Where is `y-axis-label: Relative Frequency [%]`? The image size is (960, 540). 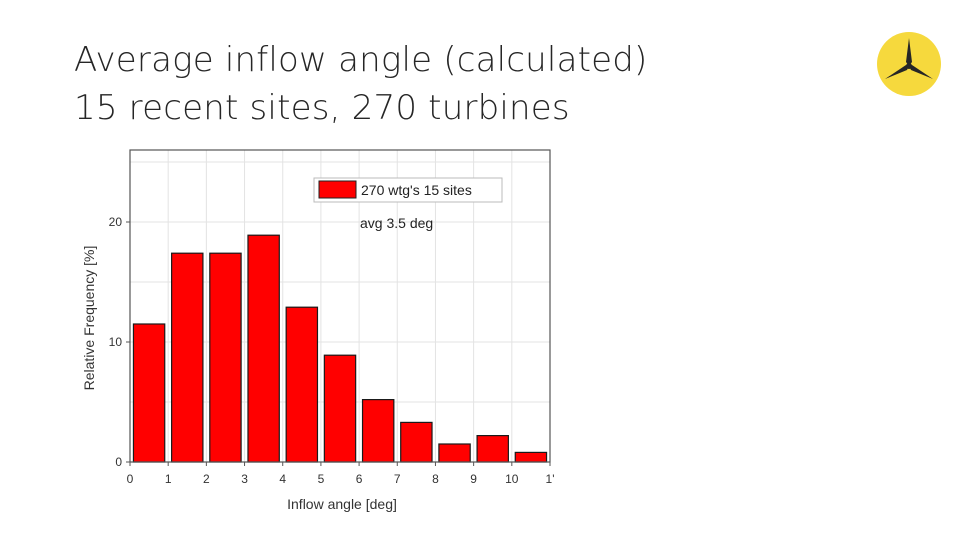 y-axis-label: Relative Frequency [%] is located at coordinates (89, 318).